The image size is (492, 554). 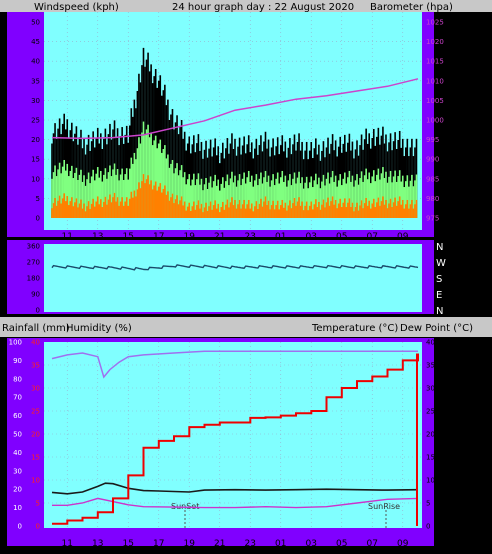 What do you see at coordinates (250, 237) in the screenshot?
I see `x-tick-label: 23` at bounding box center [250, 237].